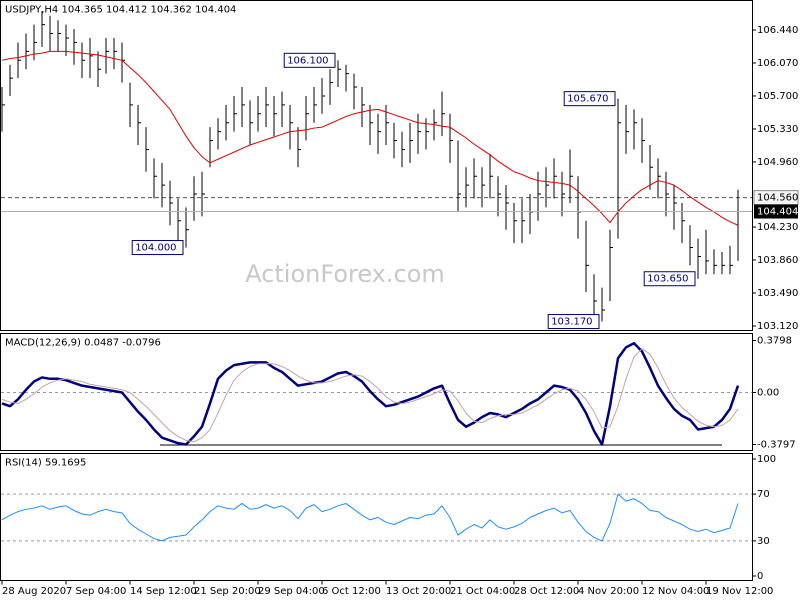 This screenshot has height=600, width=800. What do you see at coordinates (571, 322) in the screenshot?
I see `price-annotation-label: 103.170` at bounding box center [571, 322].